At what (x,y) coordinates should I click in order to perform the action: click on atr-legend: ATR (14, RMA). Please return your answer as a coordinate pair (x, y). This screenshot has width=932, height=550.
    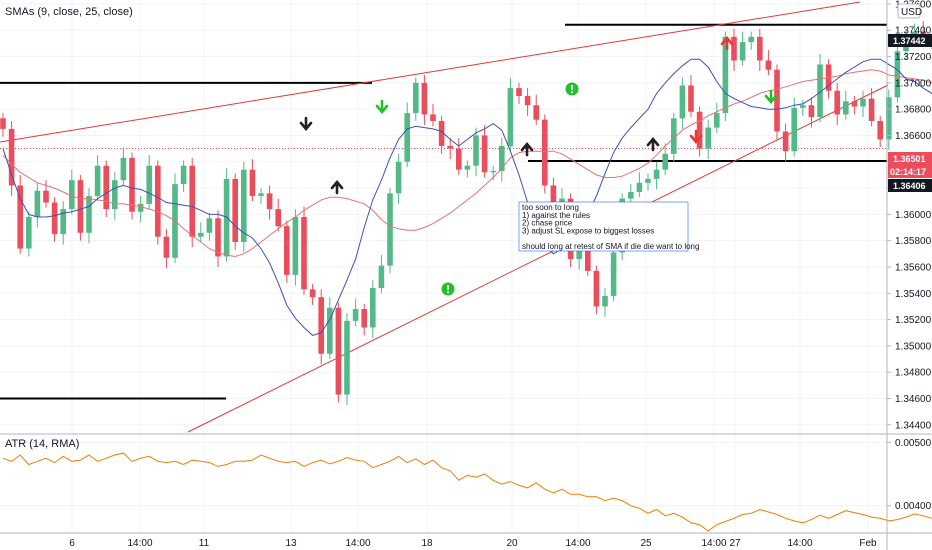
    Looking at the image, I should click on (42, 444).